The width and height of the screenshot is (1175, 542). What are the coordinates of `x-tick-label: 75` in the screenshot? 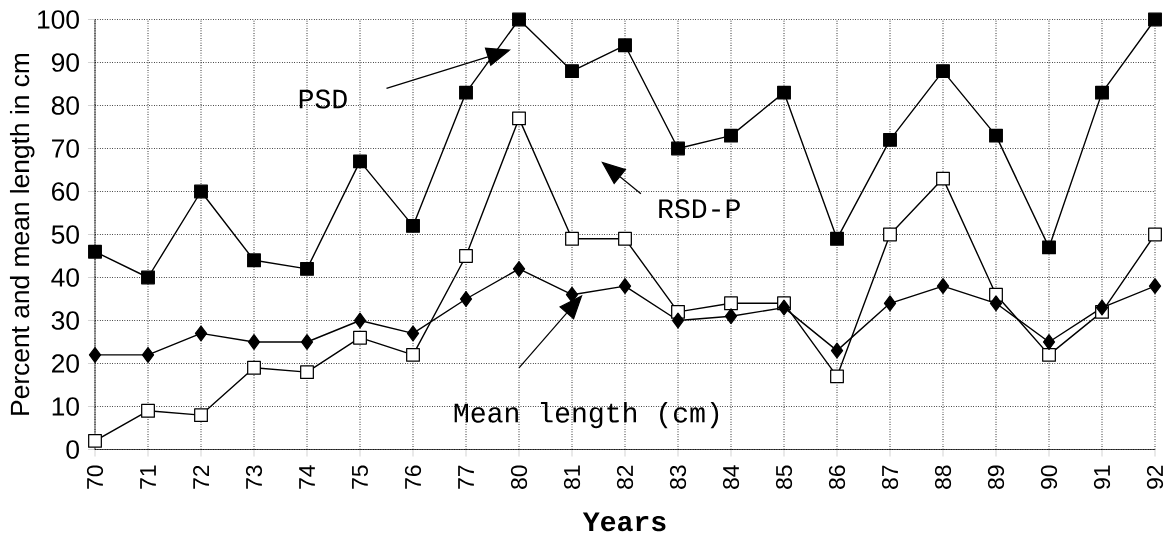 It's located at (360, 477).